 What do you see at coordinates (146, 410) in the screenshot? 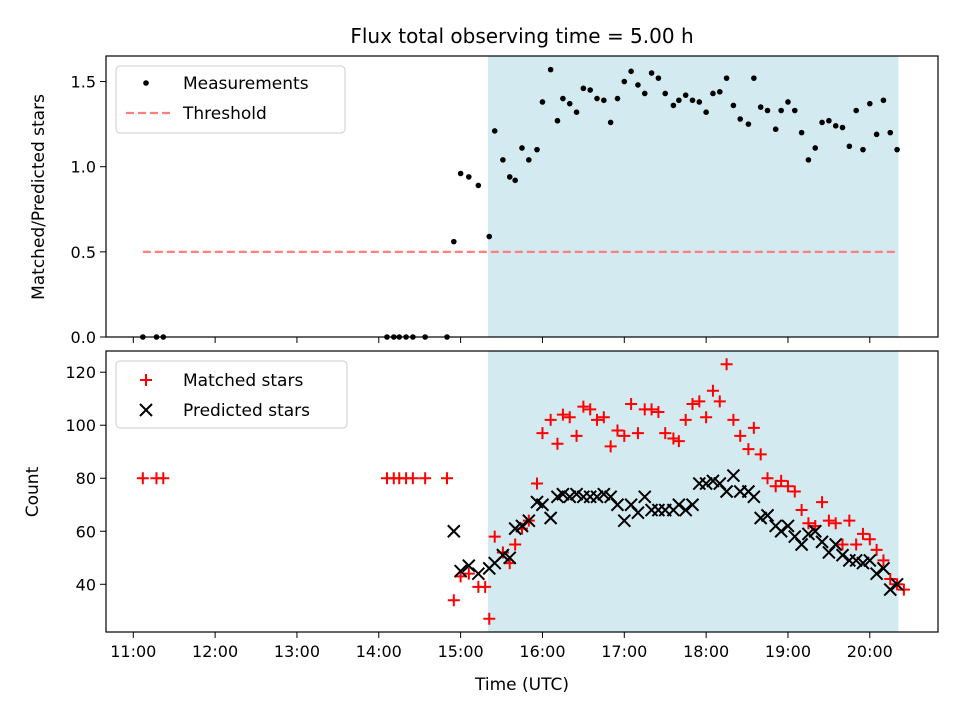
I see `legend-predicted-marker` at bounding box center [146, 410].